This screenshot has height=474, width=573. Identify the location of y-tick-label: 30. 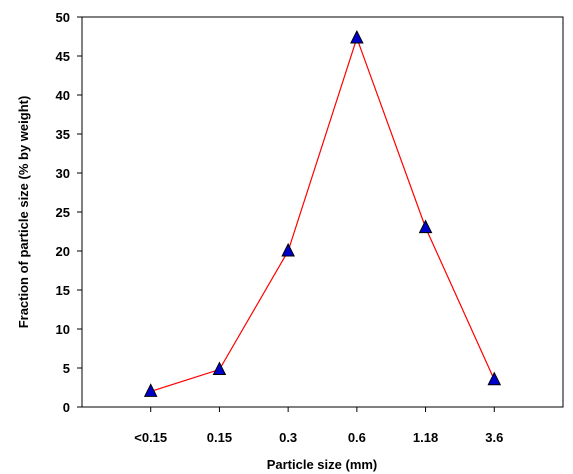
(63, 173).